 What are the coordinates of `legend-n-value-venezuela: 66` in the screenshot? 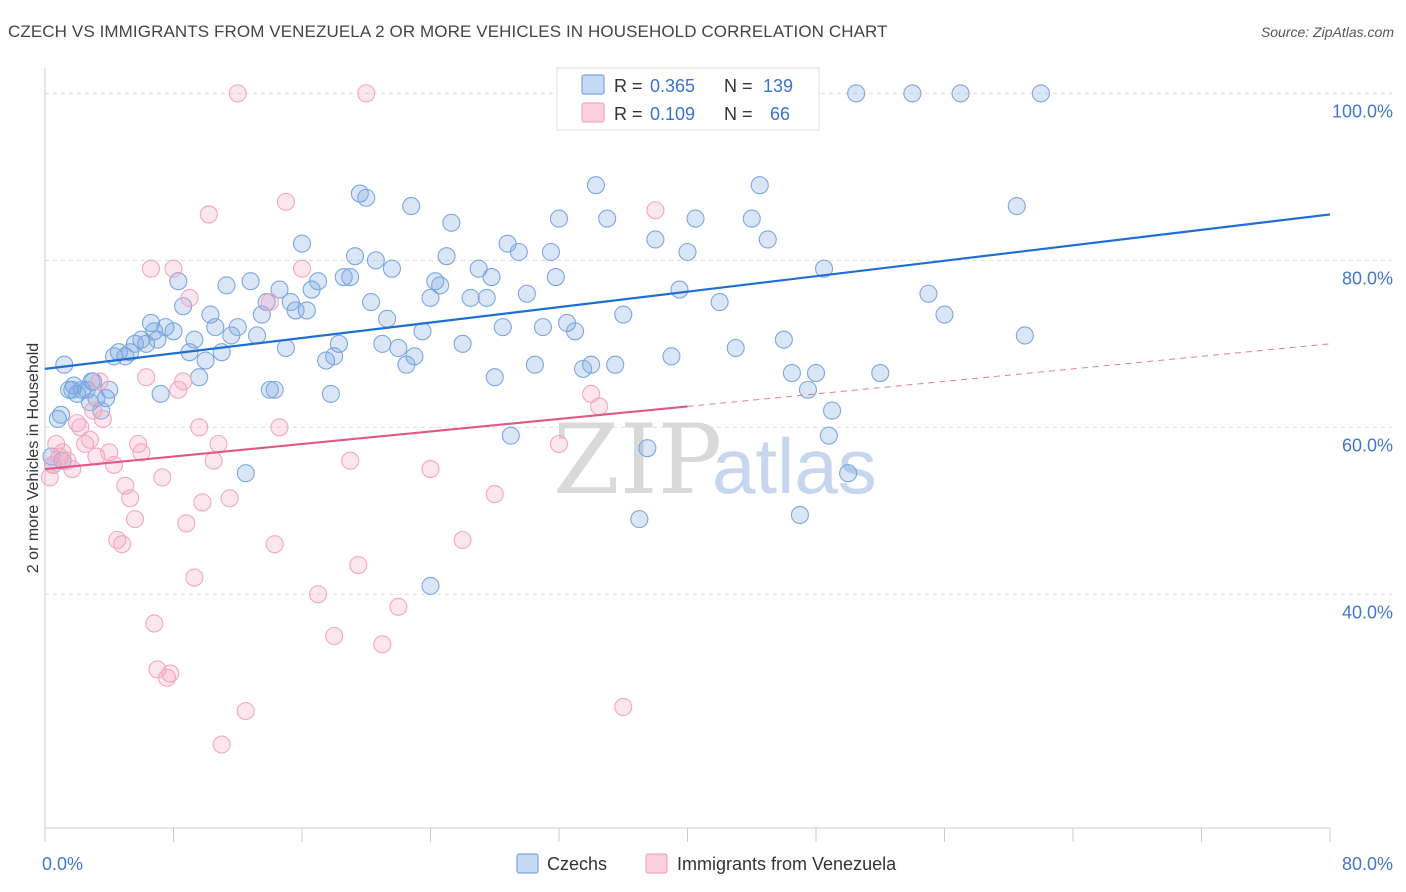 It's located at (780, 114).